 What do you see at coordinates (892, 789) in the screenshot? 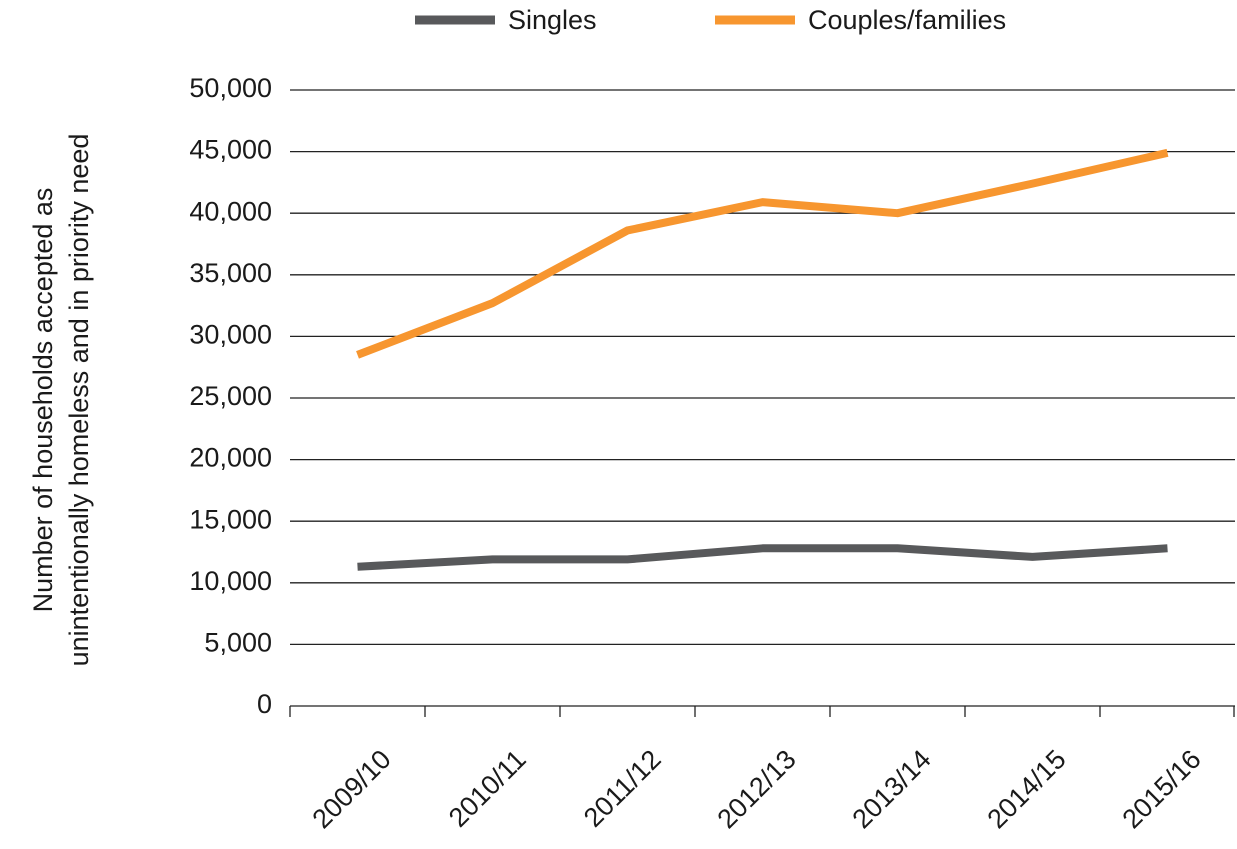
I see `x-tick-label: 2013/14` at bounding box center [892, 789].